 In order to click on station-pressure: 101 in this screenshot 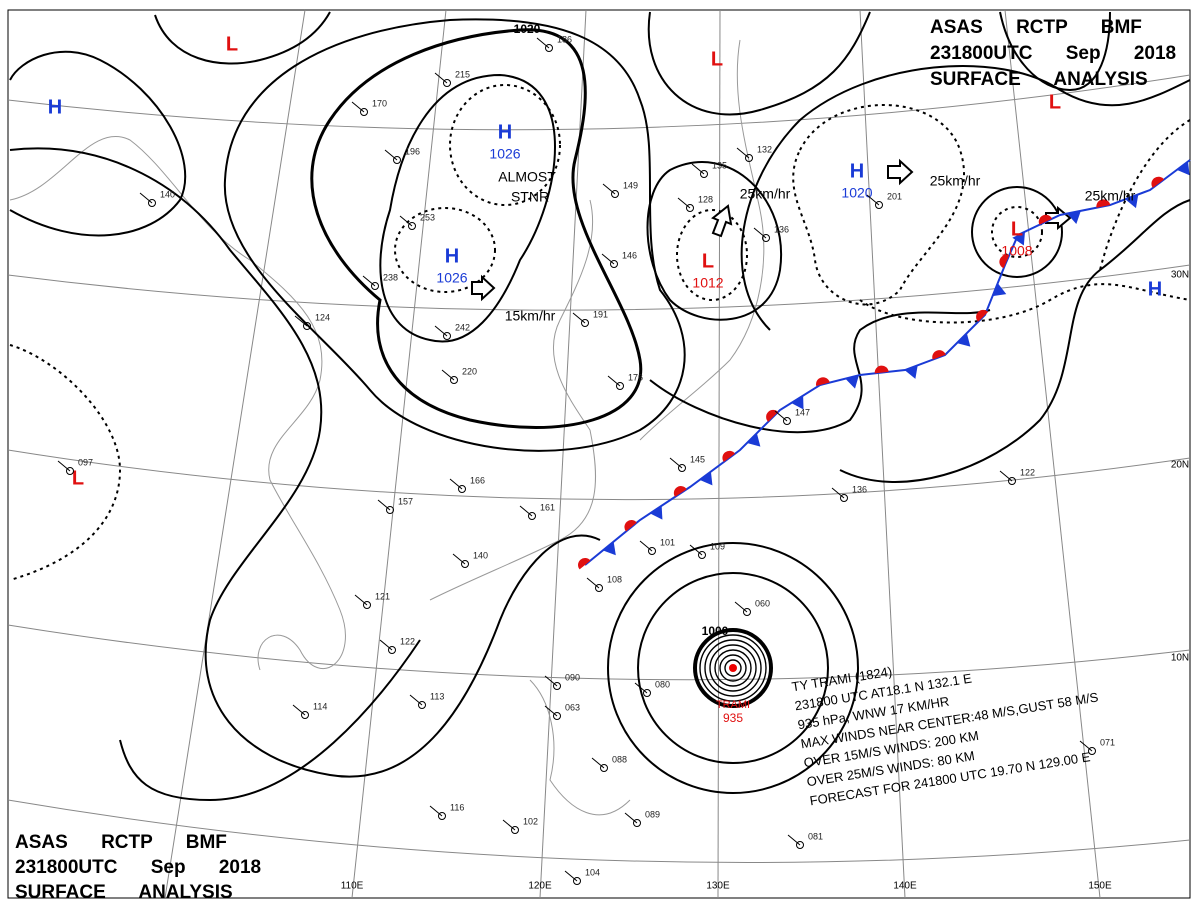, I will do `click(667, 542)`.